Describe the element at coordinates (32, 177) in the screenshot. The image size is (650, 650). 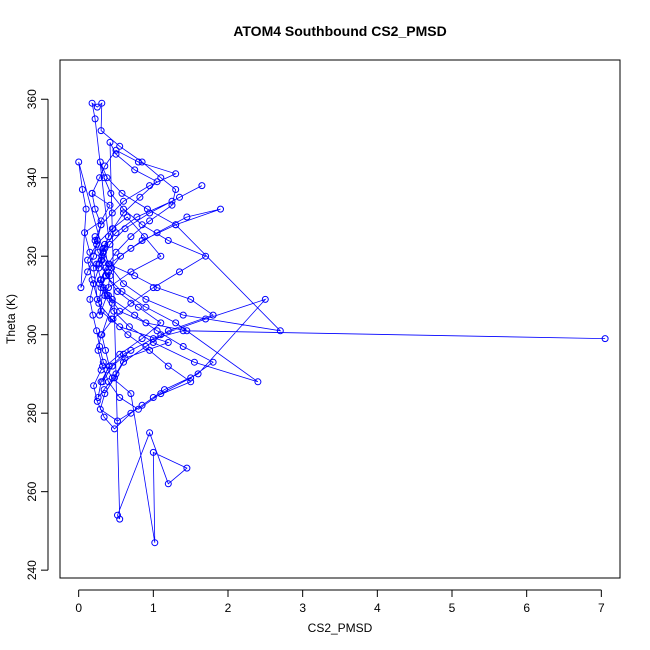
I see `y-tick-label: 340` at that location.